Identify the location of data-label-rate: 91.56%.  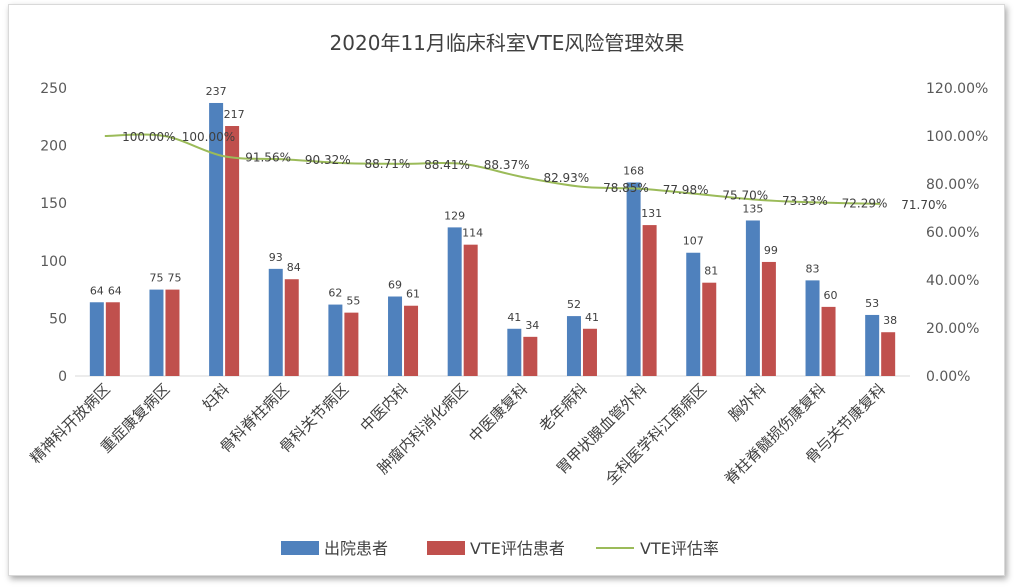
(268, 157).